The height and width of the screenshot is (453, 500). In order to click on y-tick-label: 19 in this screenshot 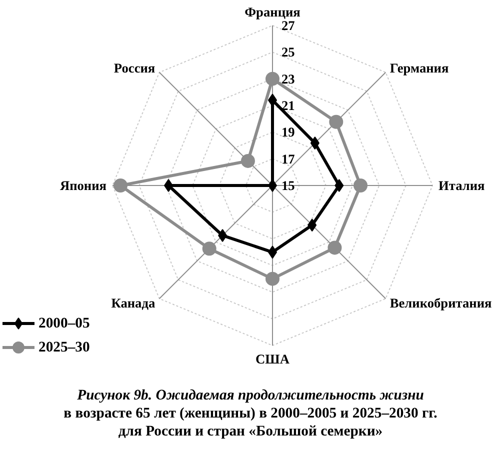, I will do `click(289, 132)`.